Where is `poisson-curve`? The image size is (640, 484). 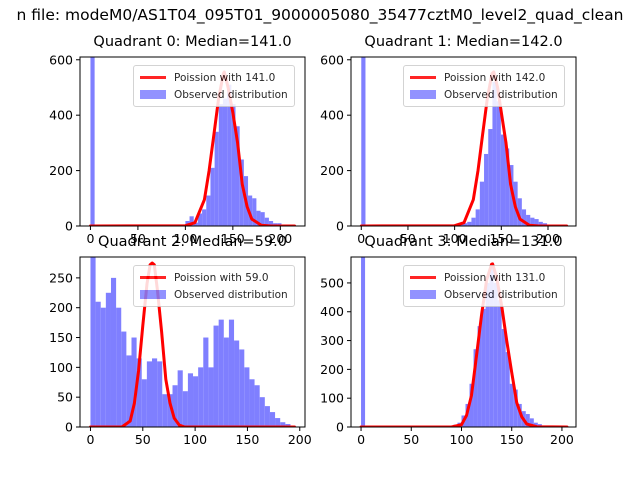 poisson-curve is located at coordinates (464, 344).